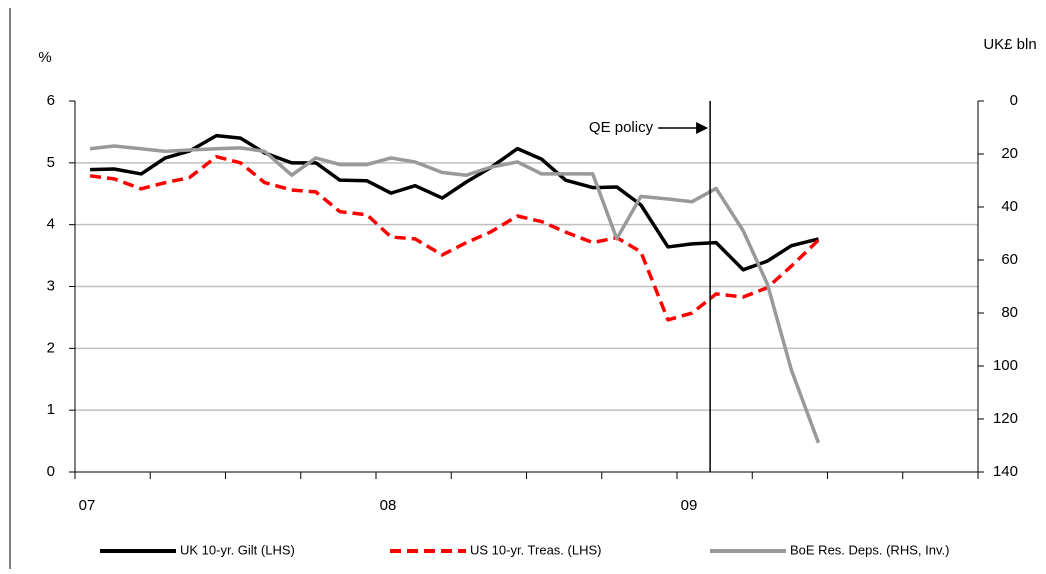 The width and height of the screenshot is (1046, 574). What do you see at coordinates (1009, 259) in the screenshot?
I see `y2-tick-label: 60` at bounding box center [1009, 259].